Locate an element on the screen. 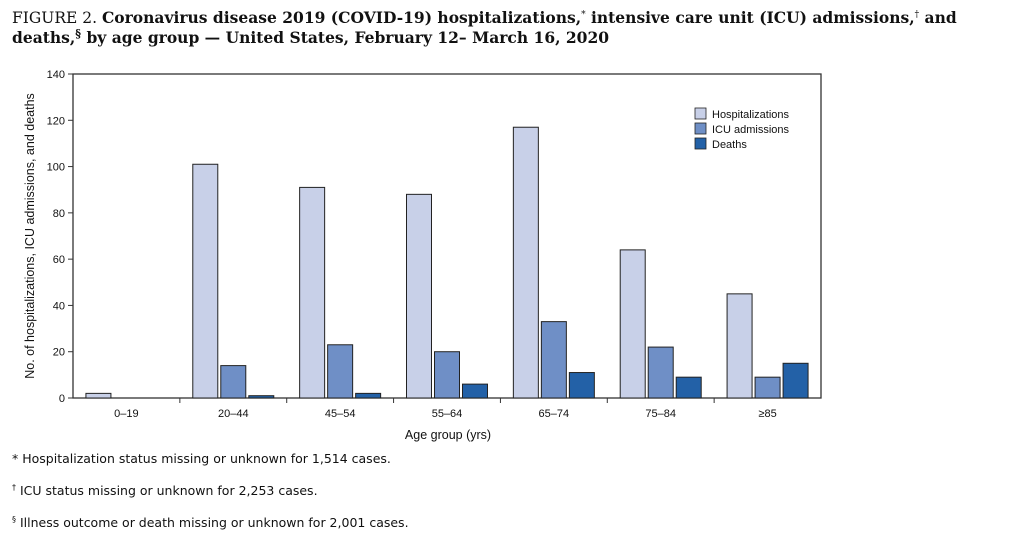  x-tick-label: 20–44 is located at coordinates (233, 414).